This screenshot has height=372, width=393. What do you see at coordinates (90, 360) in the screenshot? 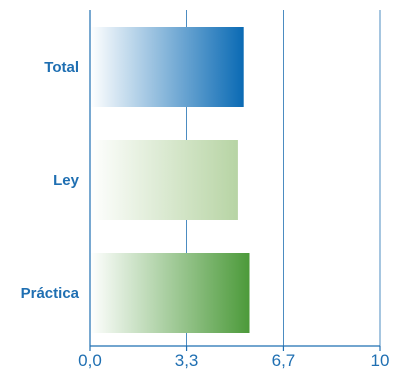
I see `x-tick-label: 0,0` at bounding box center [90, 360].